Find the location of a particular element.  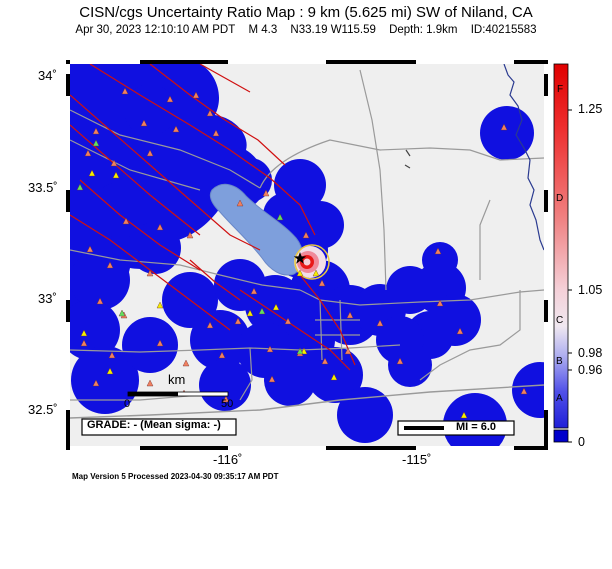

event-id: ID:40215583 is located at coordinates (503, 30).